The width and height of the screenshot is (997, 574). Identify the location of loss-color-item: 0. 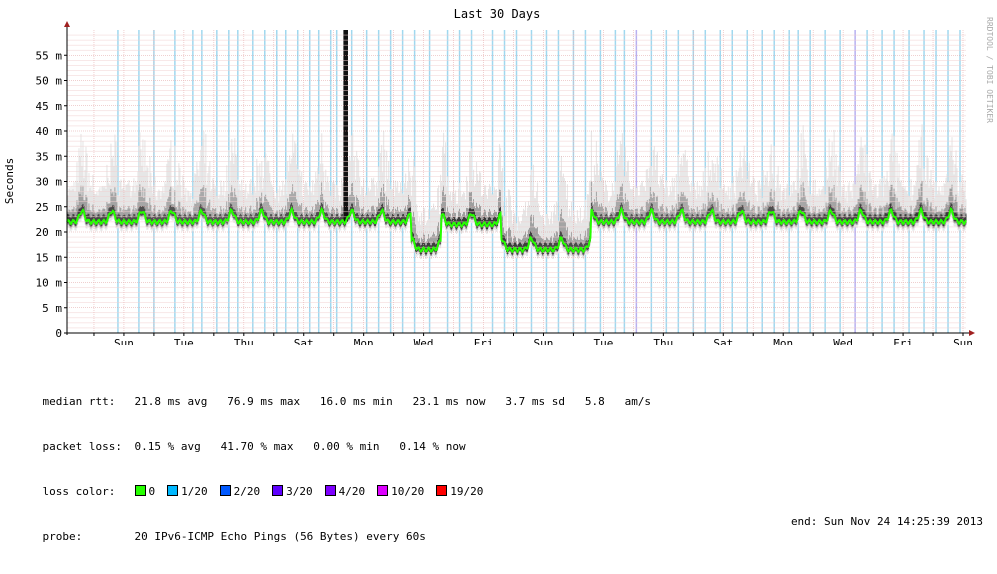
(145, 491).